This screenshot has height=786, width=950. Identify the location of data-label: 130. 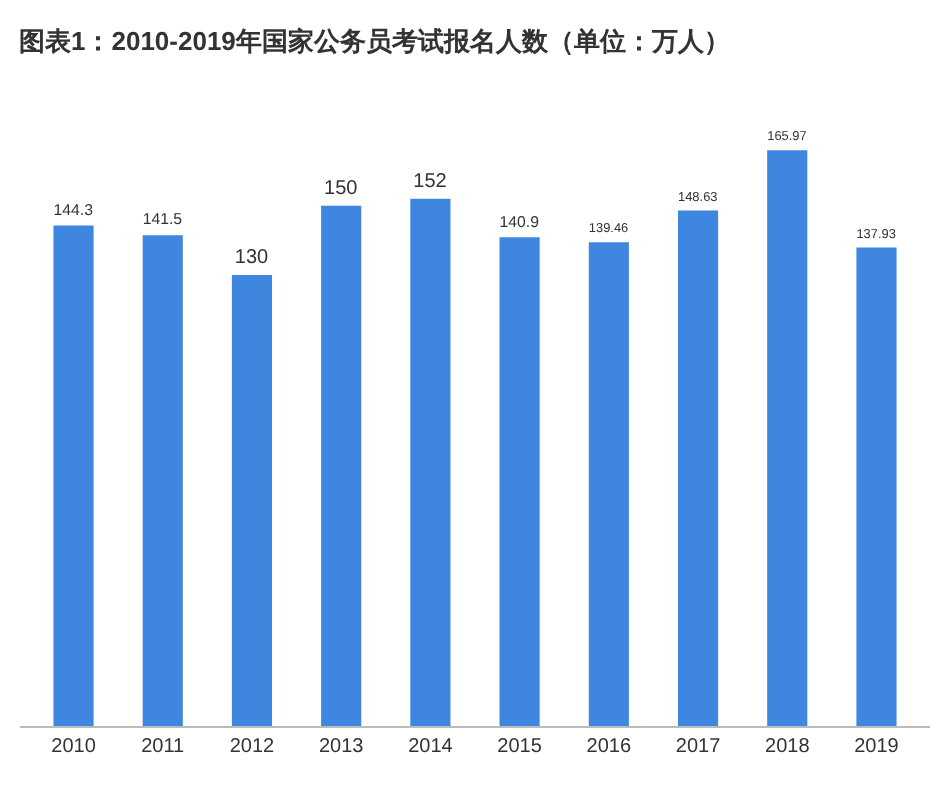
(252, 258).